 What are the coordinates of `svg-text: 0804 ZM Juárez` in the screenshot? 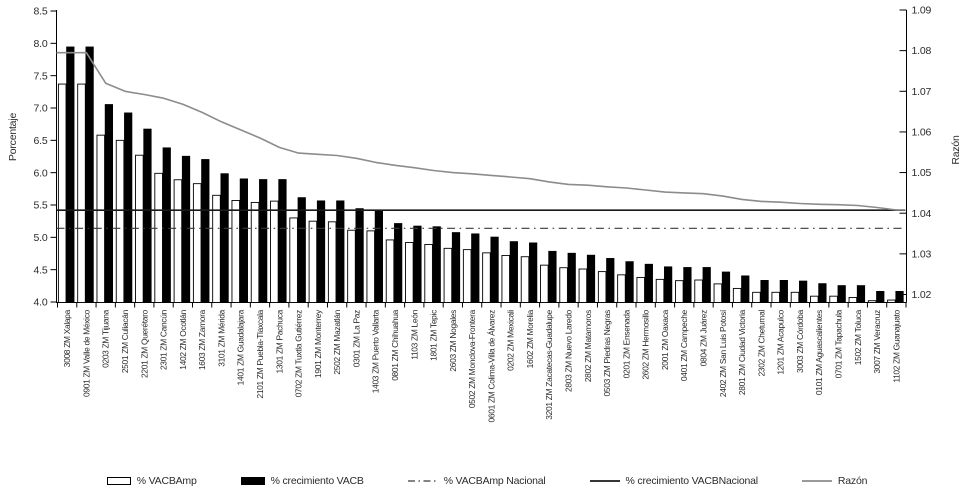 It's located at (704, 338).